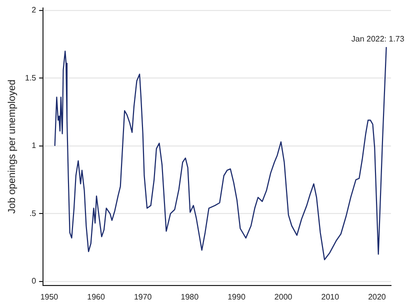 This screenshot has height=307, width=409. What do you see at coordinates (12, 147) in the screenshot?
I see `y-axis-title: Job openings per unemployed` at bounding box center [12, 147].